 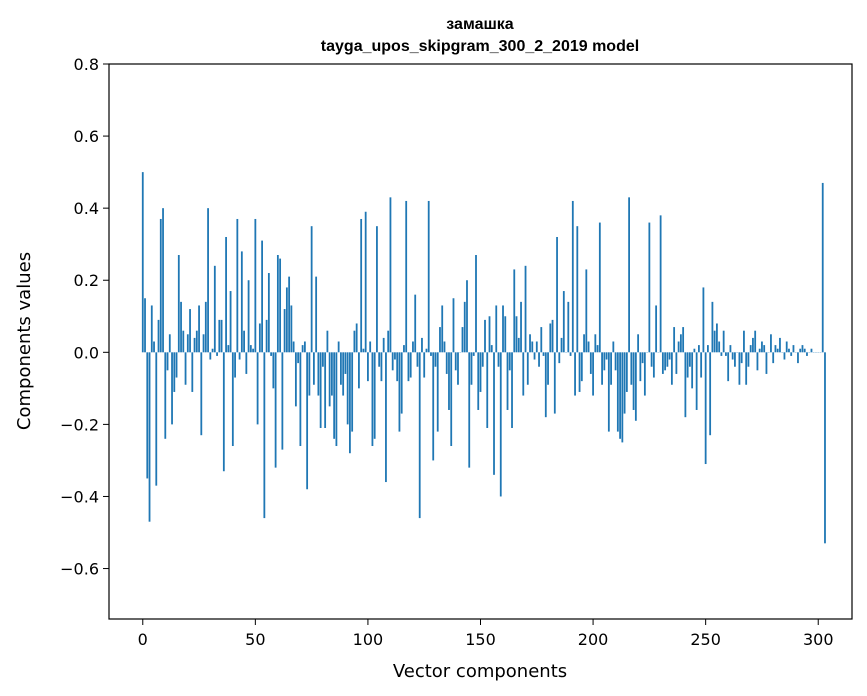 I want to click on chart-title: замашка, so click(x=480, y=24).